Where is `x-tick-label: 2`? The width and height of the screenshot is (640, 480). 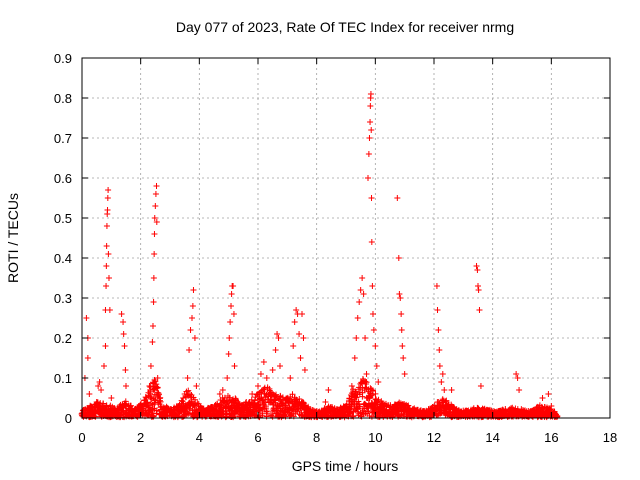 x-tick-label: 2 is located at coordinates (140, 437).